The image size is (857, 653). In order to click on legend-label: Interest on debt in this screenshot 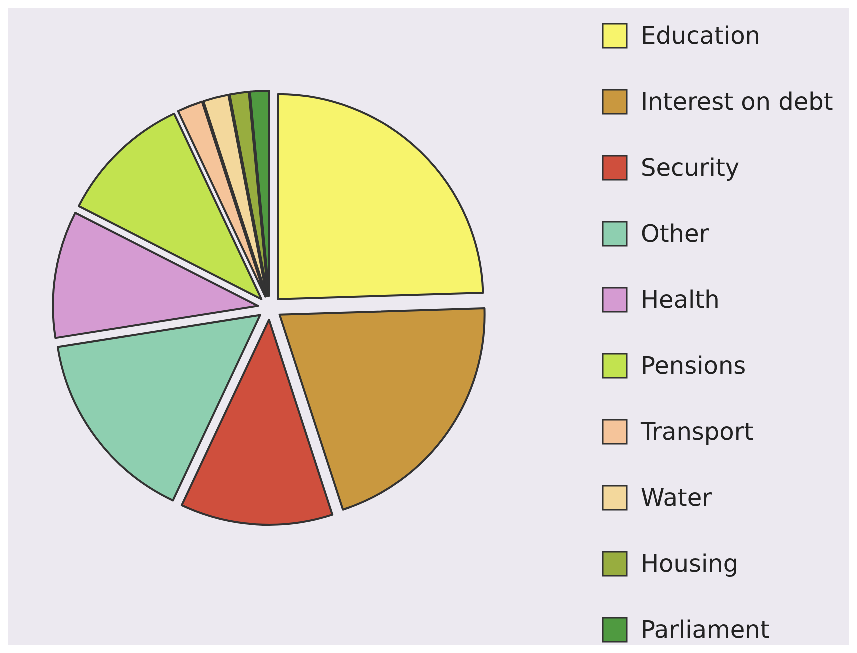, I will do `click(737, 102)`.